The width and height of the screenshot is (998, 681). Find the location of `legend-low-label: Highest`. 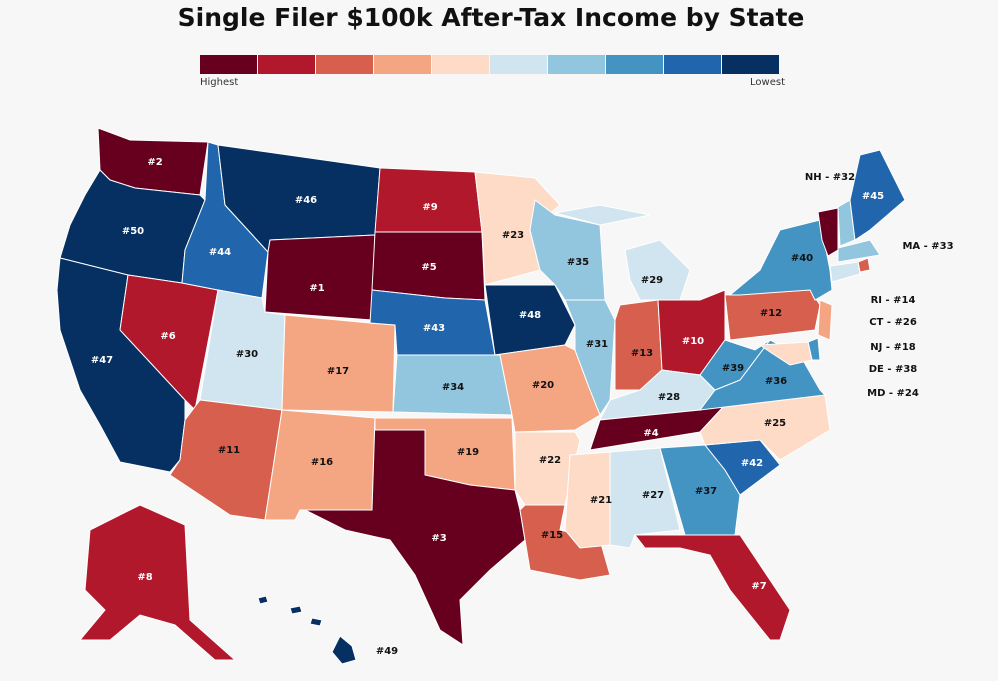

legend-low-label: Highest is located at coordinates (219, 82).